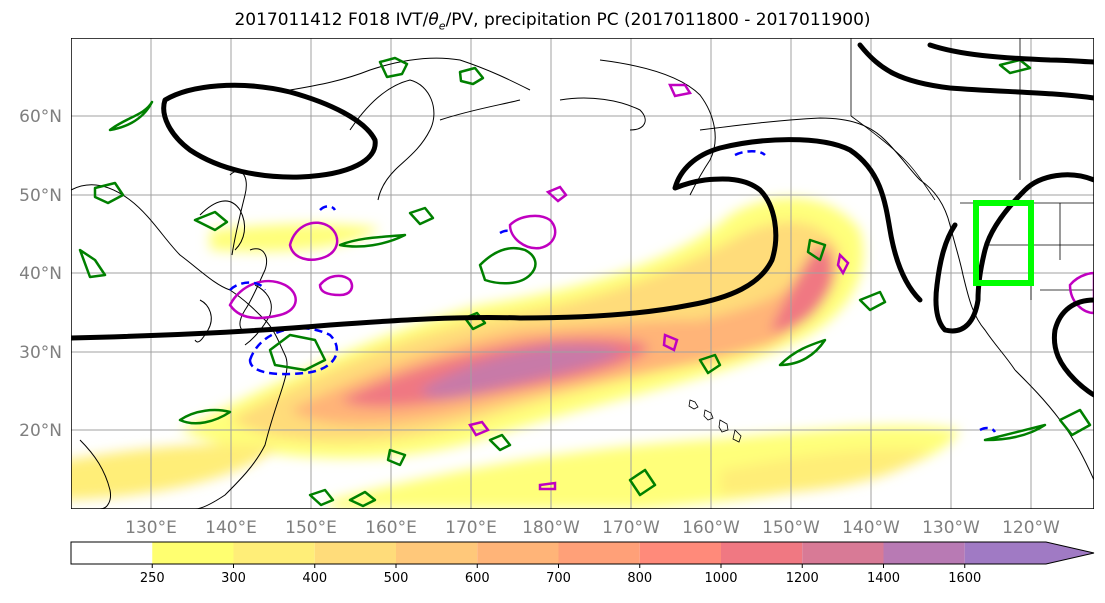 Image resolution: width=1105 pixels, height=603 pixels. Describe the element at coordinates (560, 575) in the screenshot. I see `colorbar-ticks: 250 300 400 500 600 700 800 1000 1200 1400 1600` at that location.